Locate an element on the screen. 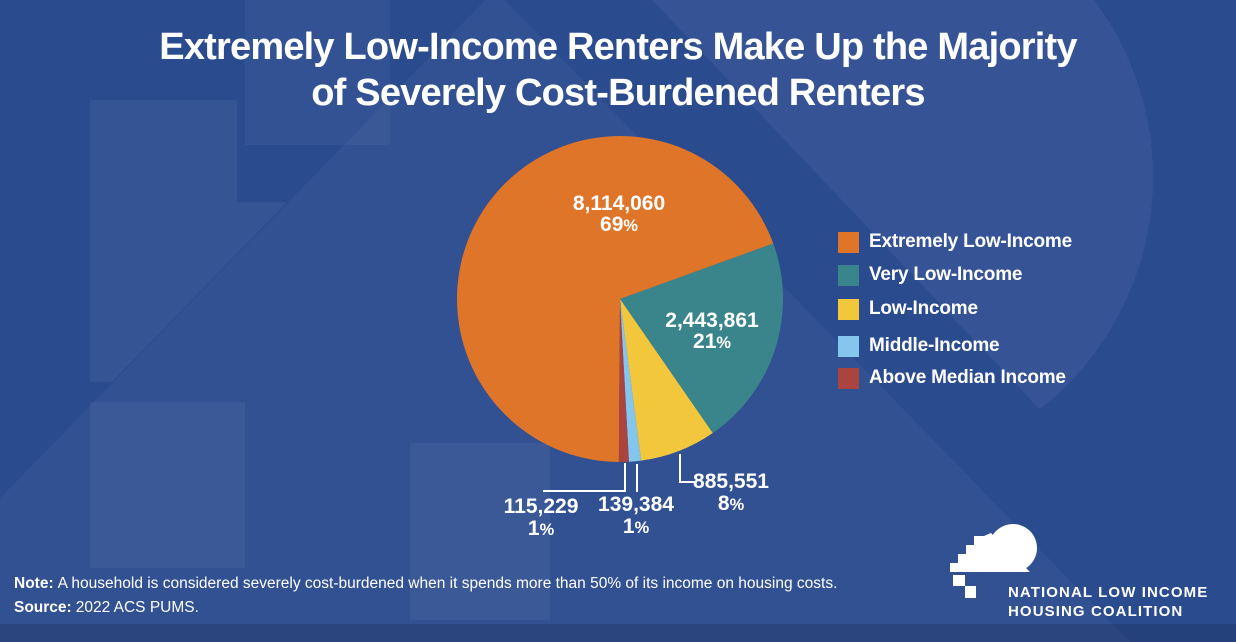 Image resolution: width=1236 pixels, height=642 pixels. slice-value: 885,551 is located at coordinates (731, 481).